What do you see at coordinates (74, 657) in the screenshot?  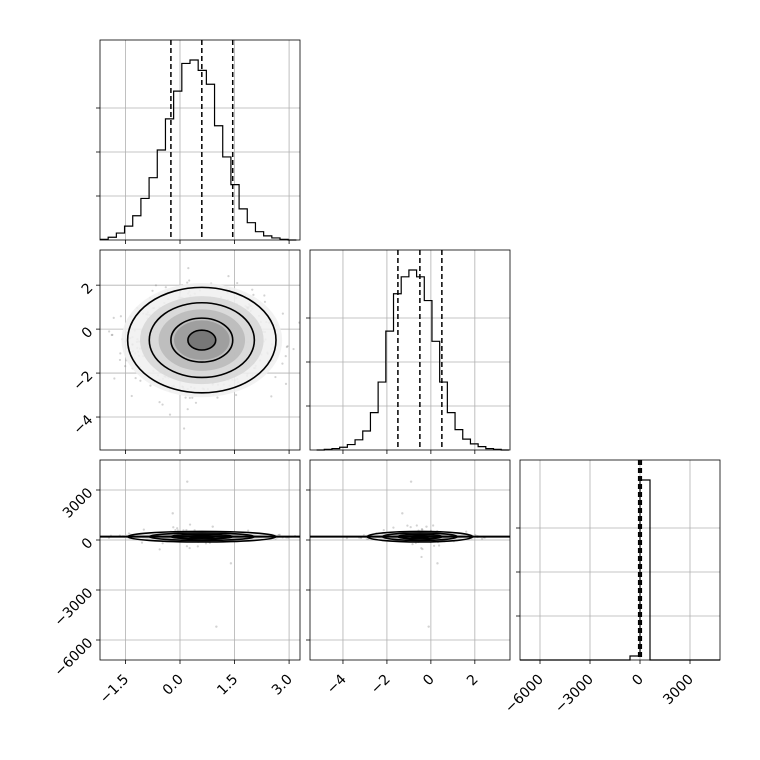 I see `y-tick-label: −6000` at bounding box center [74, 657].